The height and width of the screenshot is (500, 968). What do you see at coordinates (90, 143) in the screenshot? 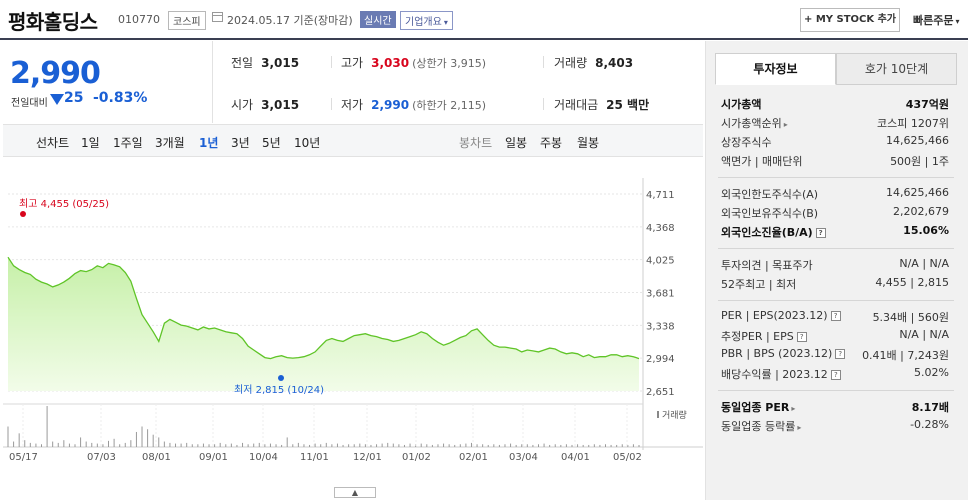
I see `period-1d-button: 1일` at bounding box center [90, 143].